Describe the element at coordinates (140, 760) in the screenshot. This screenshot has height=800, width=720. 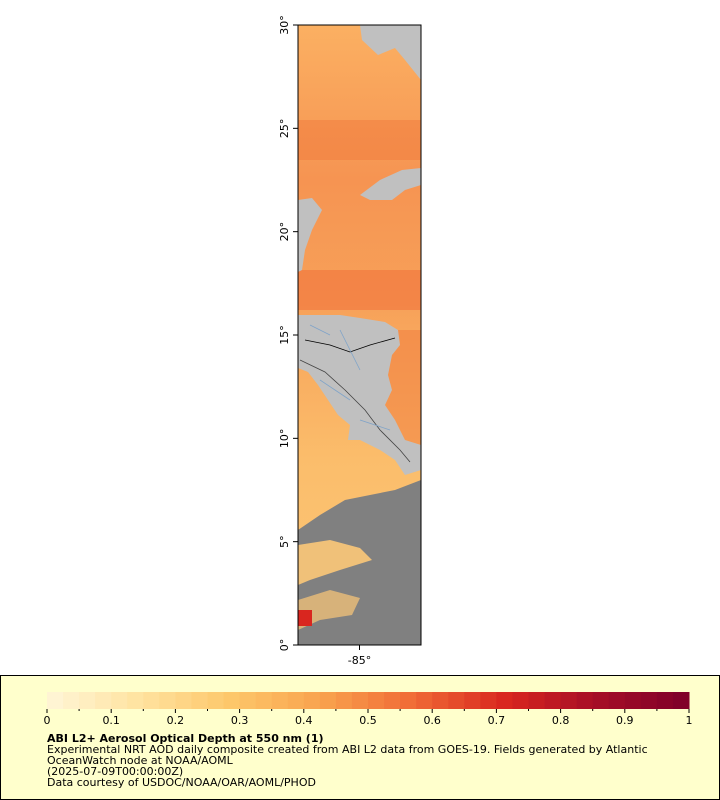
I see `legend-line: OceanWatch node at NOAA/AOML` at that location.